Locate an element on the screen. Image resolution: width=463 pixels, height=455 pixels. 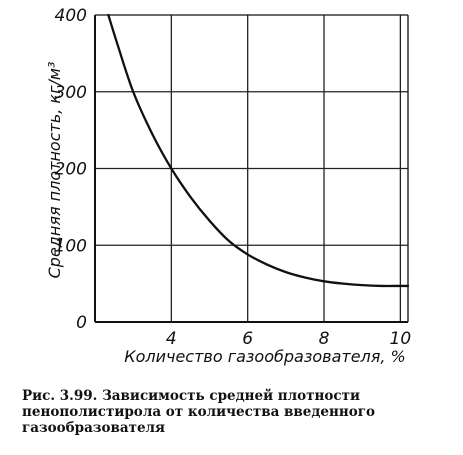
y-tick-label-400: 400 is located at coordinates (71, 16).